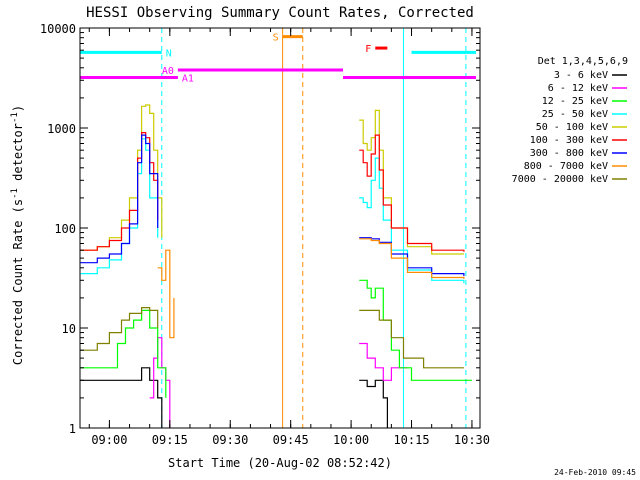 The image size is (640, 480). I want to click on x-tick-label-1: 09:15, so click(170, 440).